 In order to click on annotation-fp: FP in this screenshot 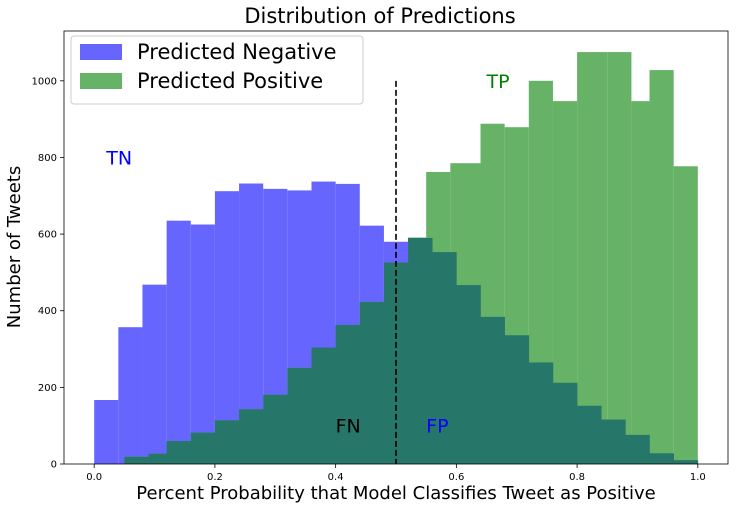, I will do `click(437, 427)`.